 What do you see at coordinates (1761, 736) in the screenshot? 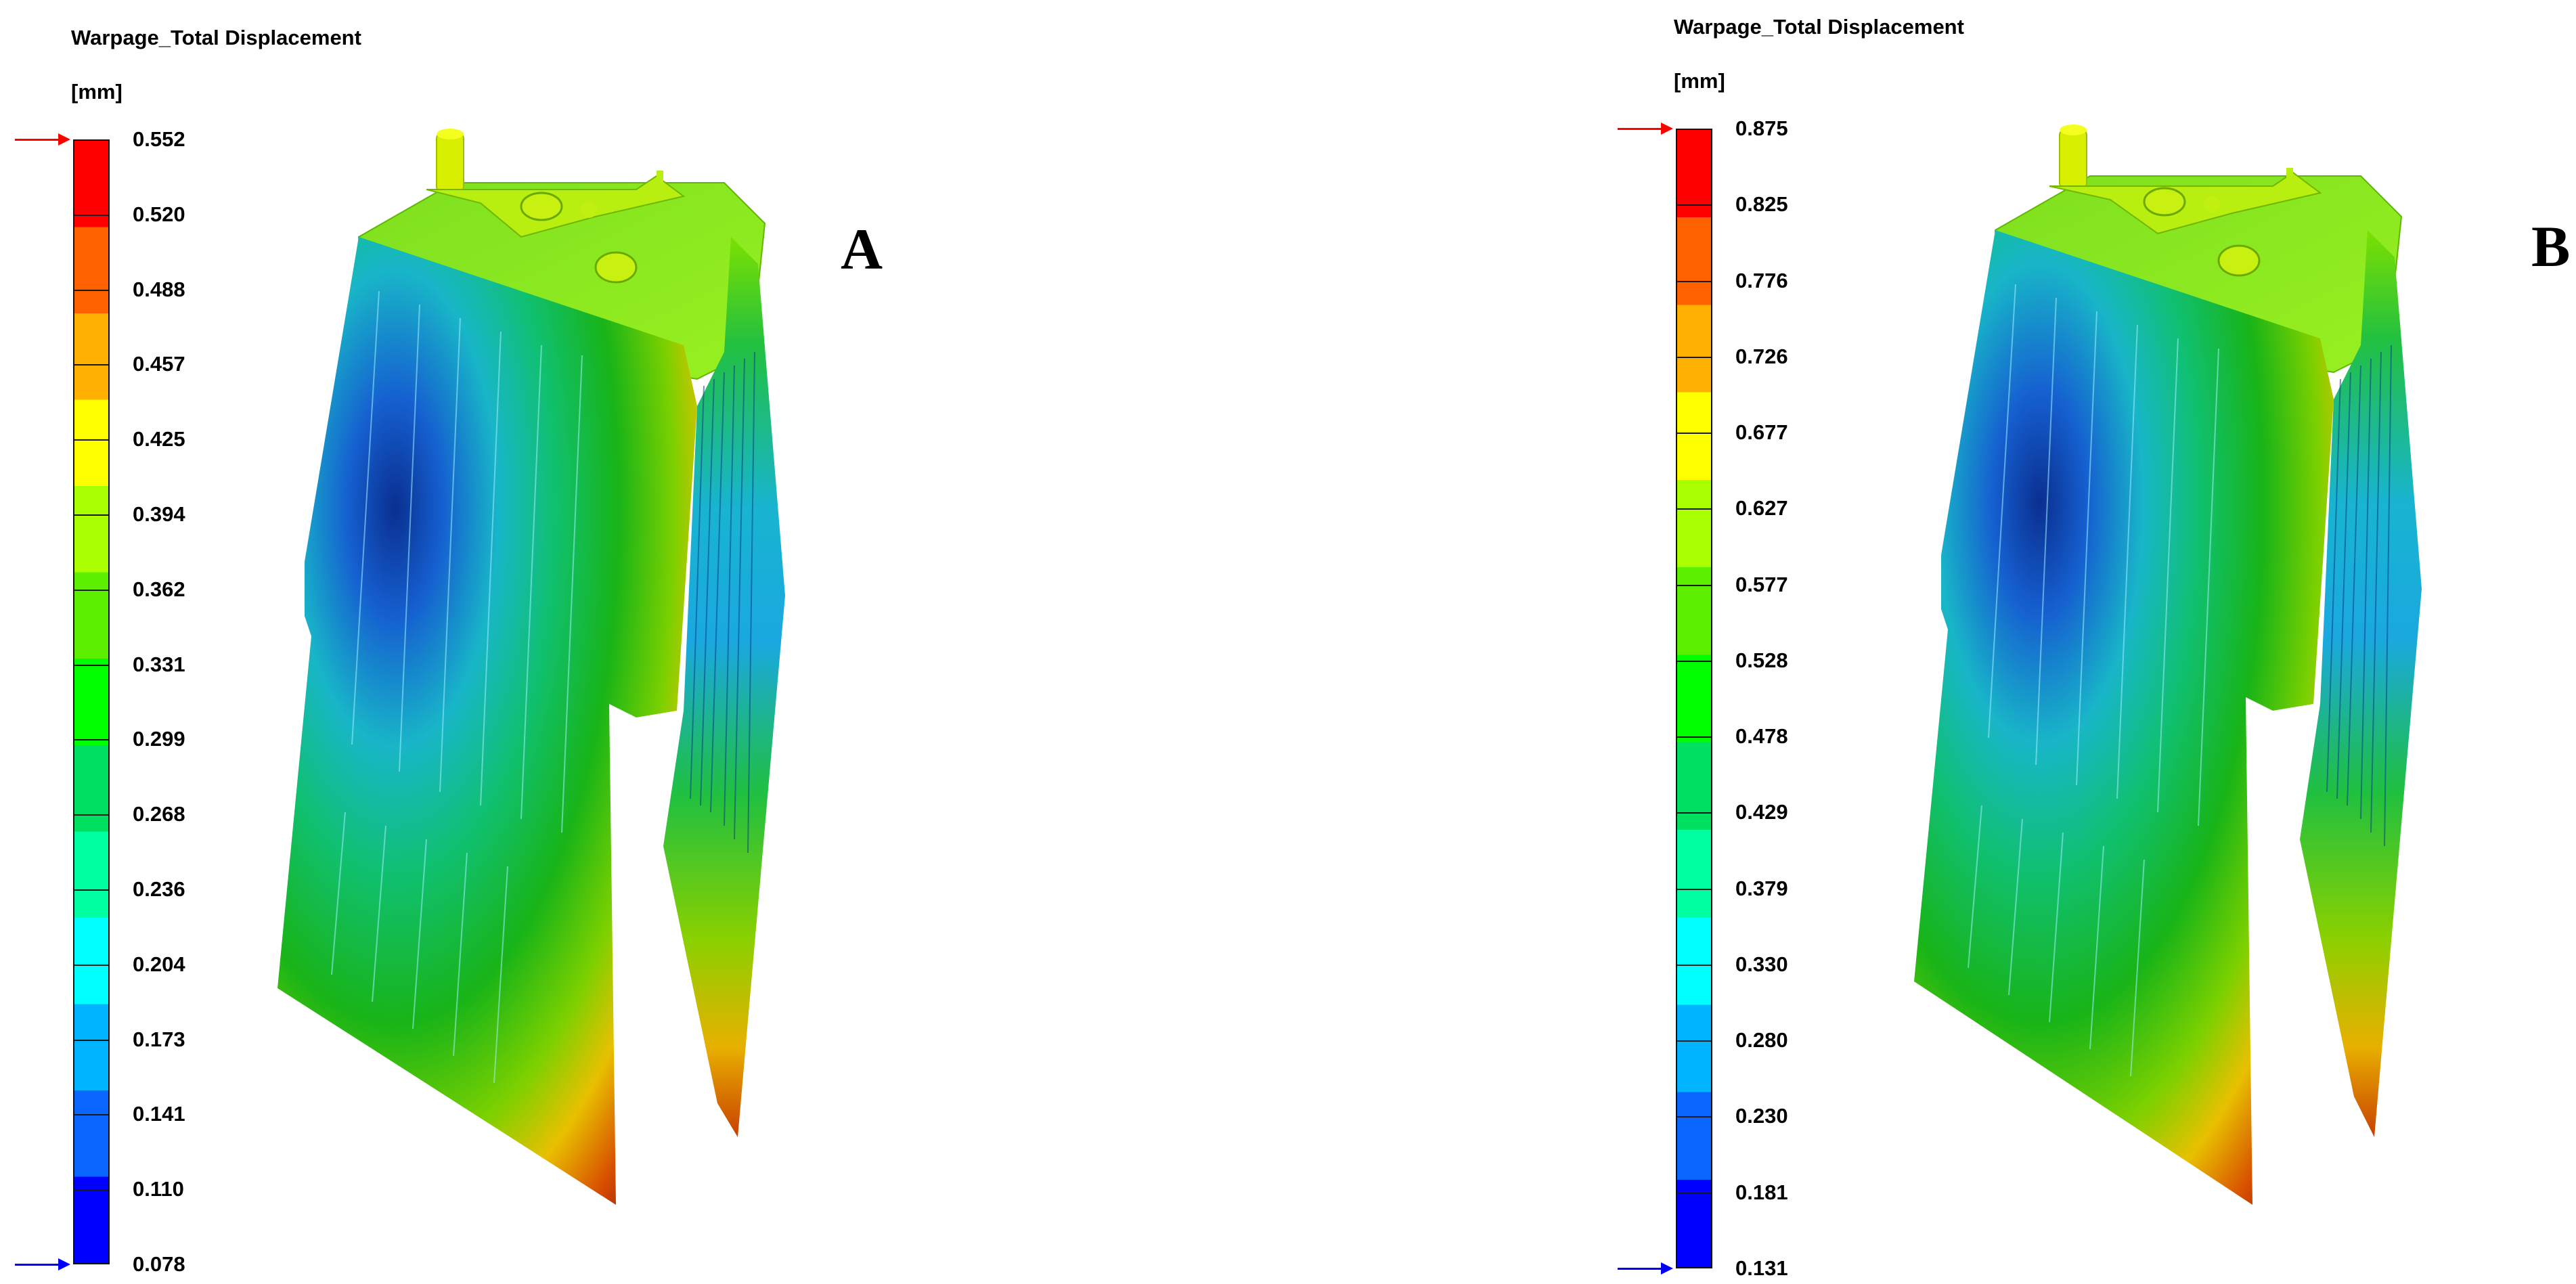
I see `scale-tick-label: 0.478` at bounding box center [1761, 736].